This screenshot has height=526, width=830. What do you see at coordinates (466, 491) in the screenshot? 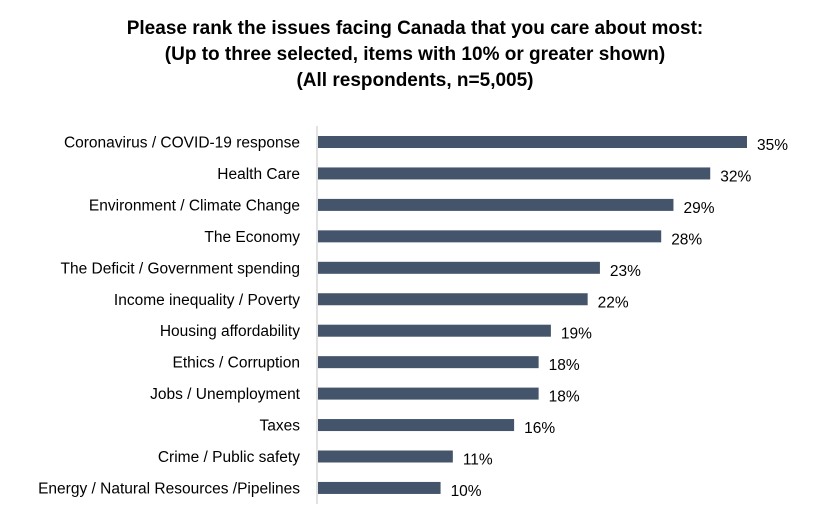
I see `value-label-11: 10%` at bounding box center [466, 491].